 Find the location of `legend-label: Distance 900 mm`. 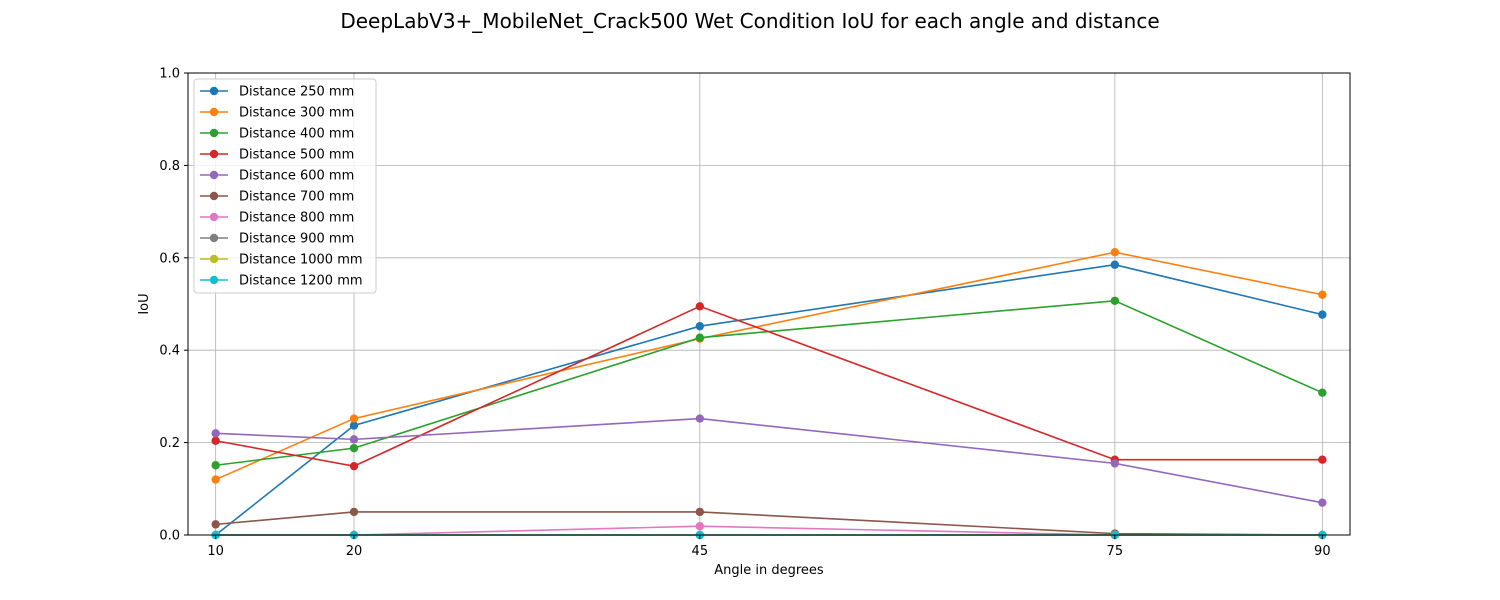

legend-label: Distance 900 mm is located at coordinates (296, 239).